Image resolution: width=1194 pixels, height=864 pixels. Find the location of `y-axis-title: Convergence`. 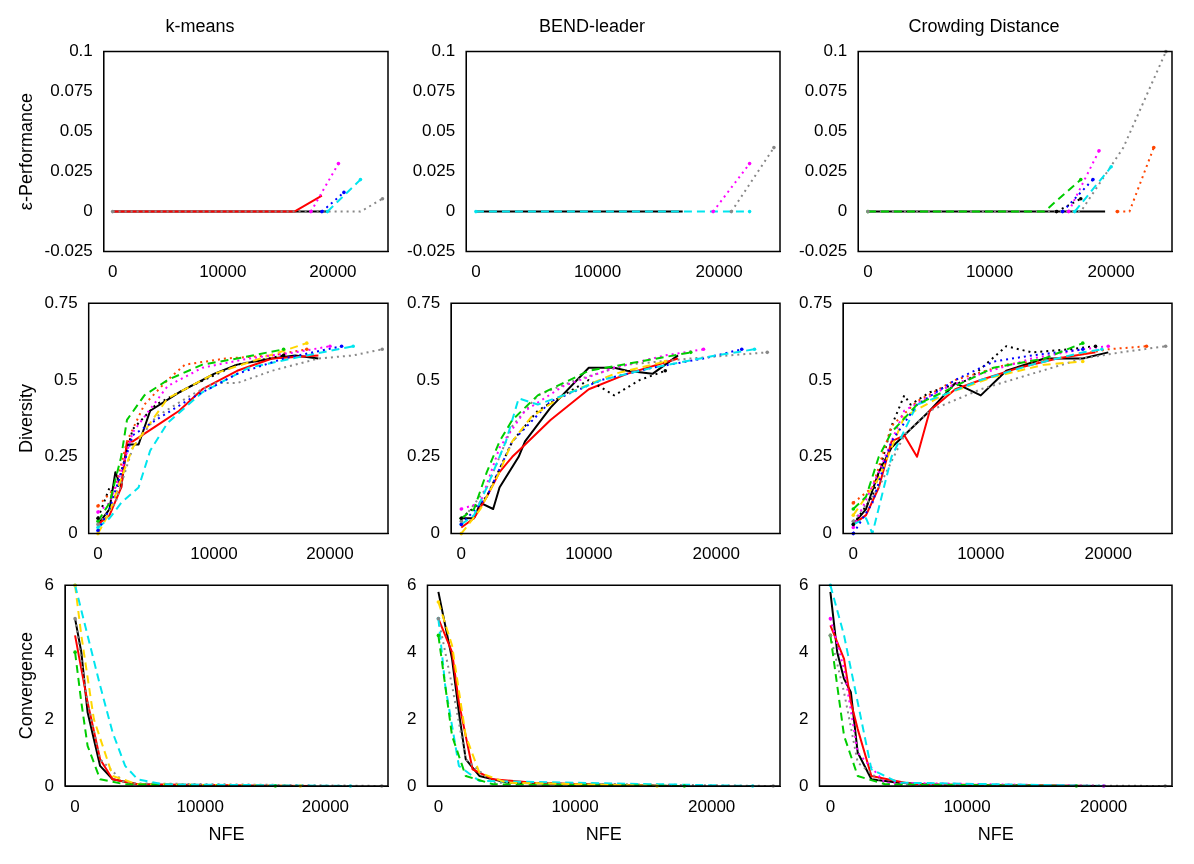

y-axis-title: Convergence is located at coordinates (25, 686).